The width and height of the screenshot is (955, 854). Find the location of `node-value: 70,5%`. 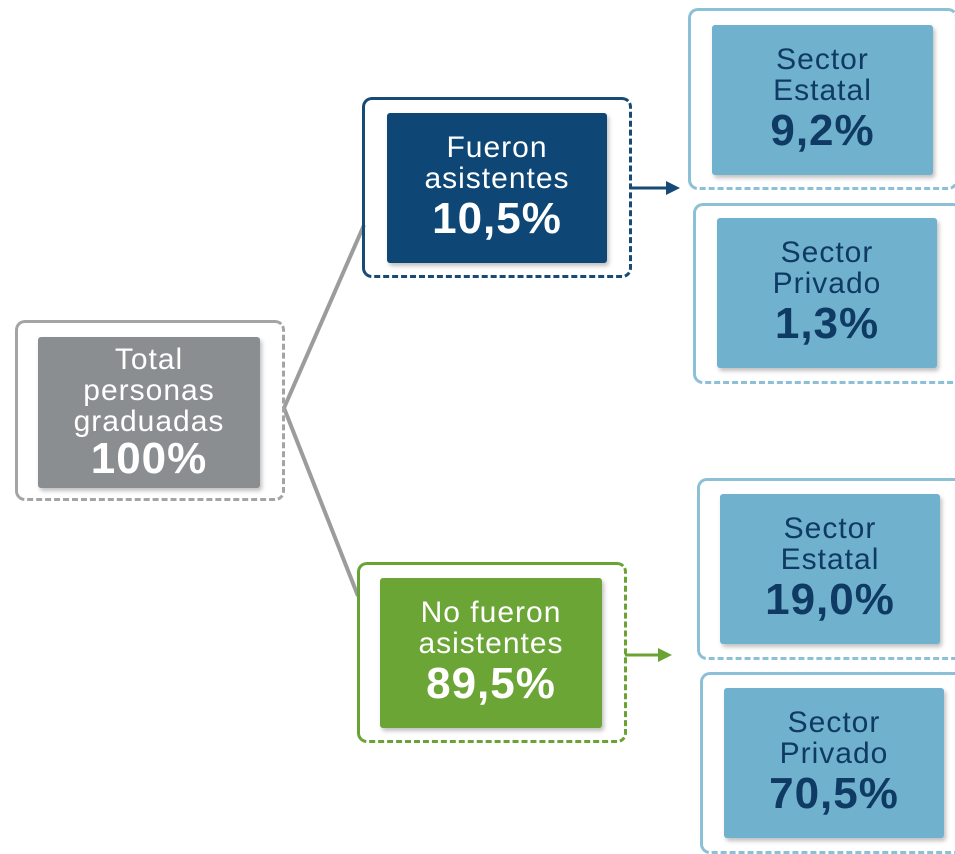

node-value: 70,5% is located at coordinates (834, 793).